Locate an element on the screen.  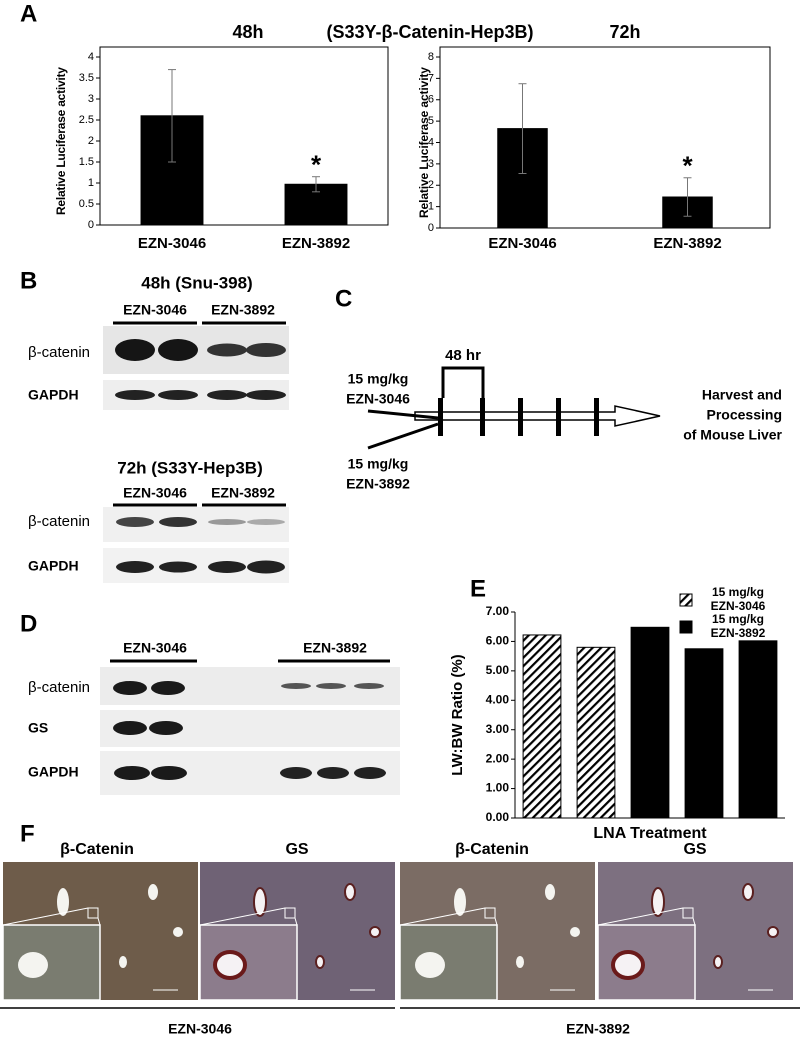
y-tick-label: 6.00 is located at coordinates (498, 641).